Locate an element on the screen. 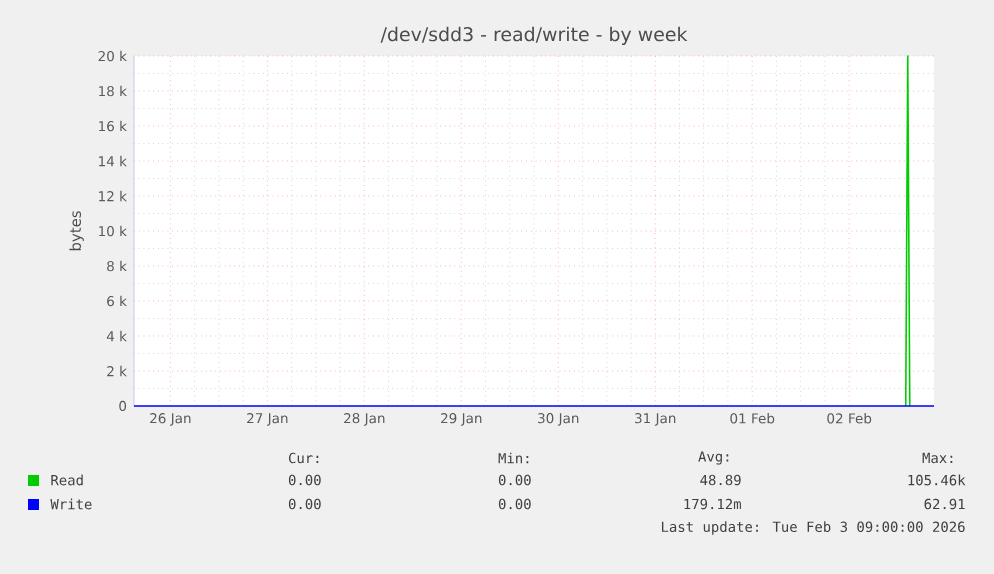 Image resolution: width=994 pixels, height=574 pixels. chart-title: /dev/sdd3 - read/write - by week is located at coordinates (534, 35).